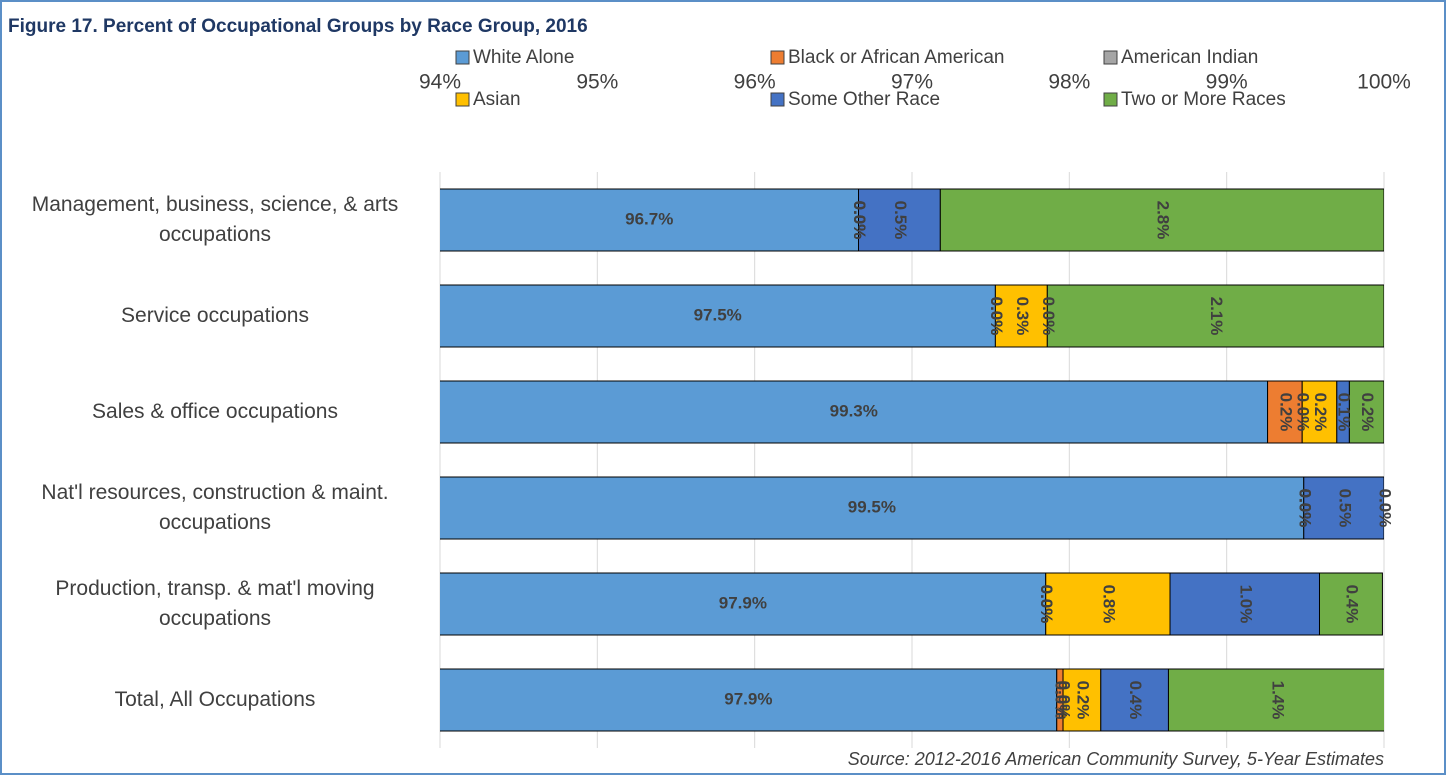 The height and width of the screenshot is (776, 1447). Describe the element at coordinates (718, 314) in the screenshot. I see `data-label: 97.5%` at that location.